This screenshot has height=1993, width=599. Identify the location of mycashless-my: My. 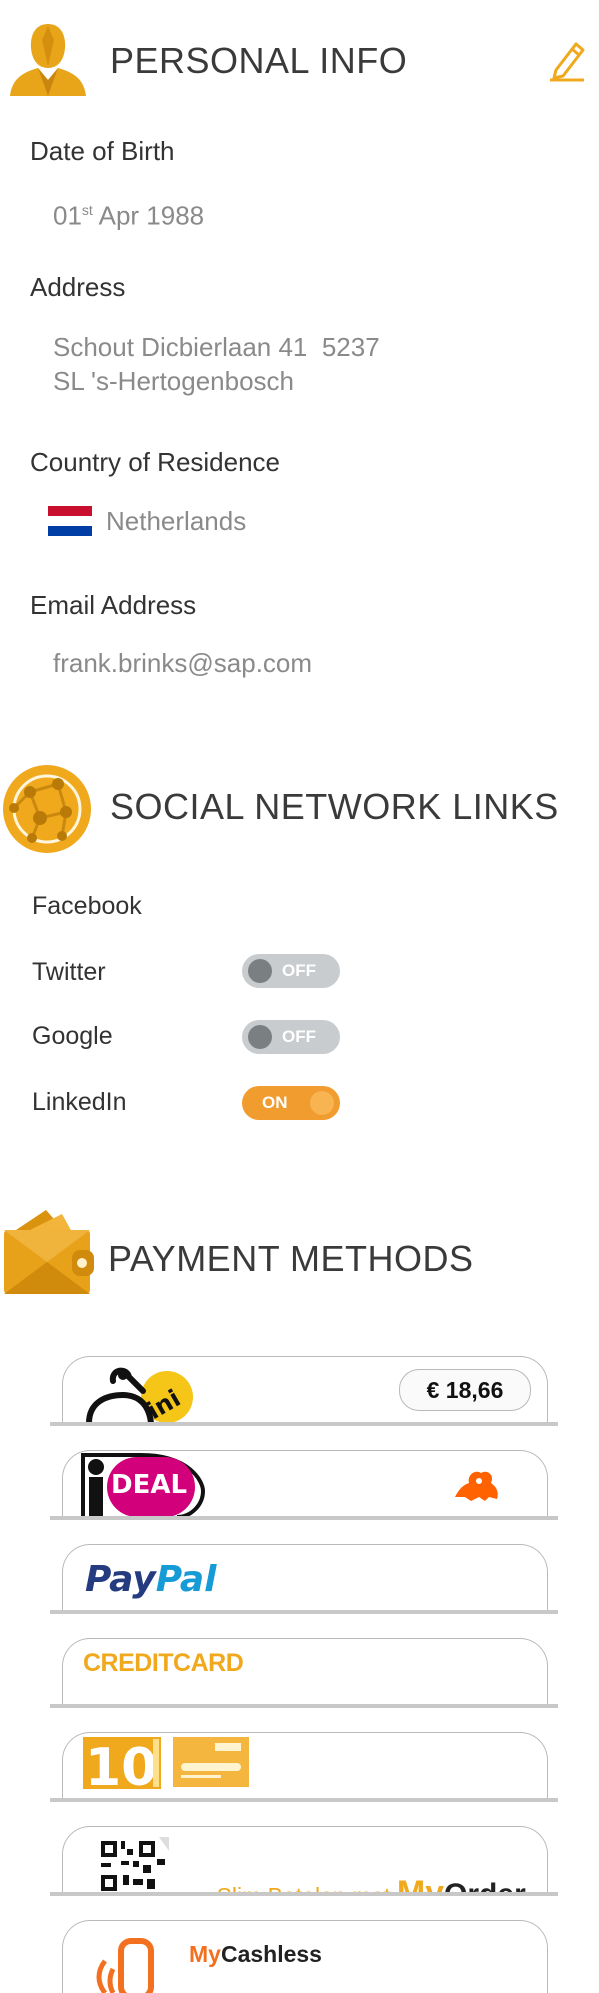
(205, 1954).